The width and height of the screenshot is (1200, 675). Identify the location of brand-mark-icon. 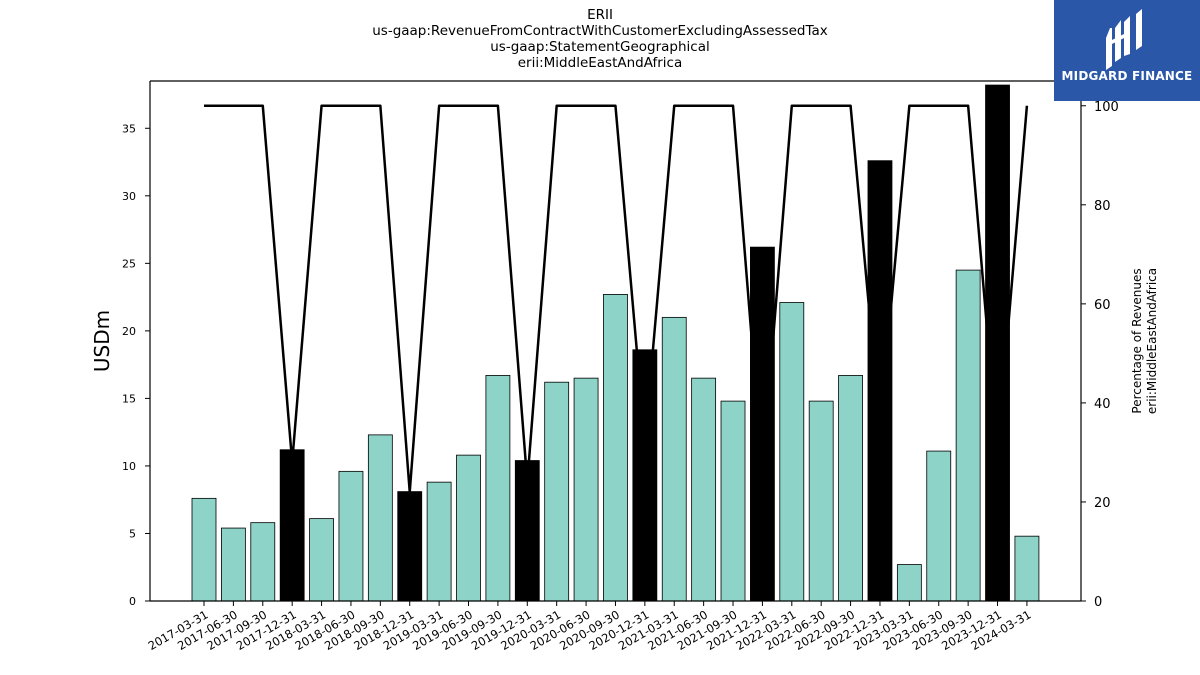
(1124, 39).